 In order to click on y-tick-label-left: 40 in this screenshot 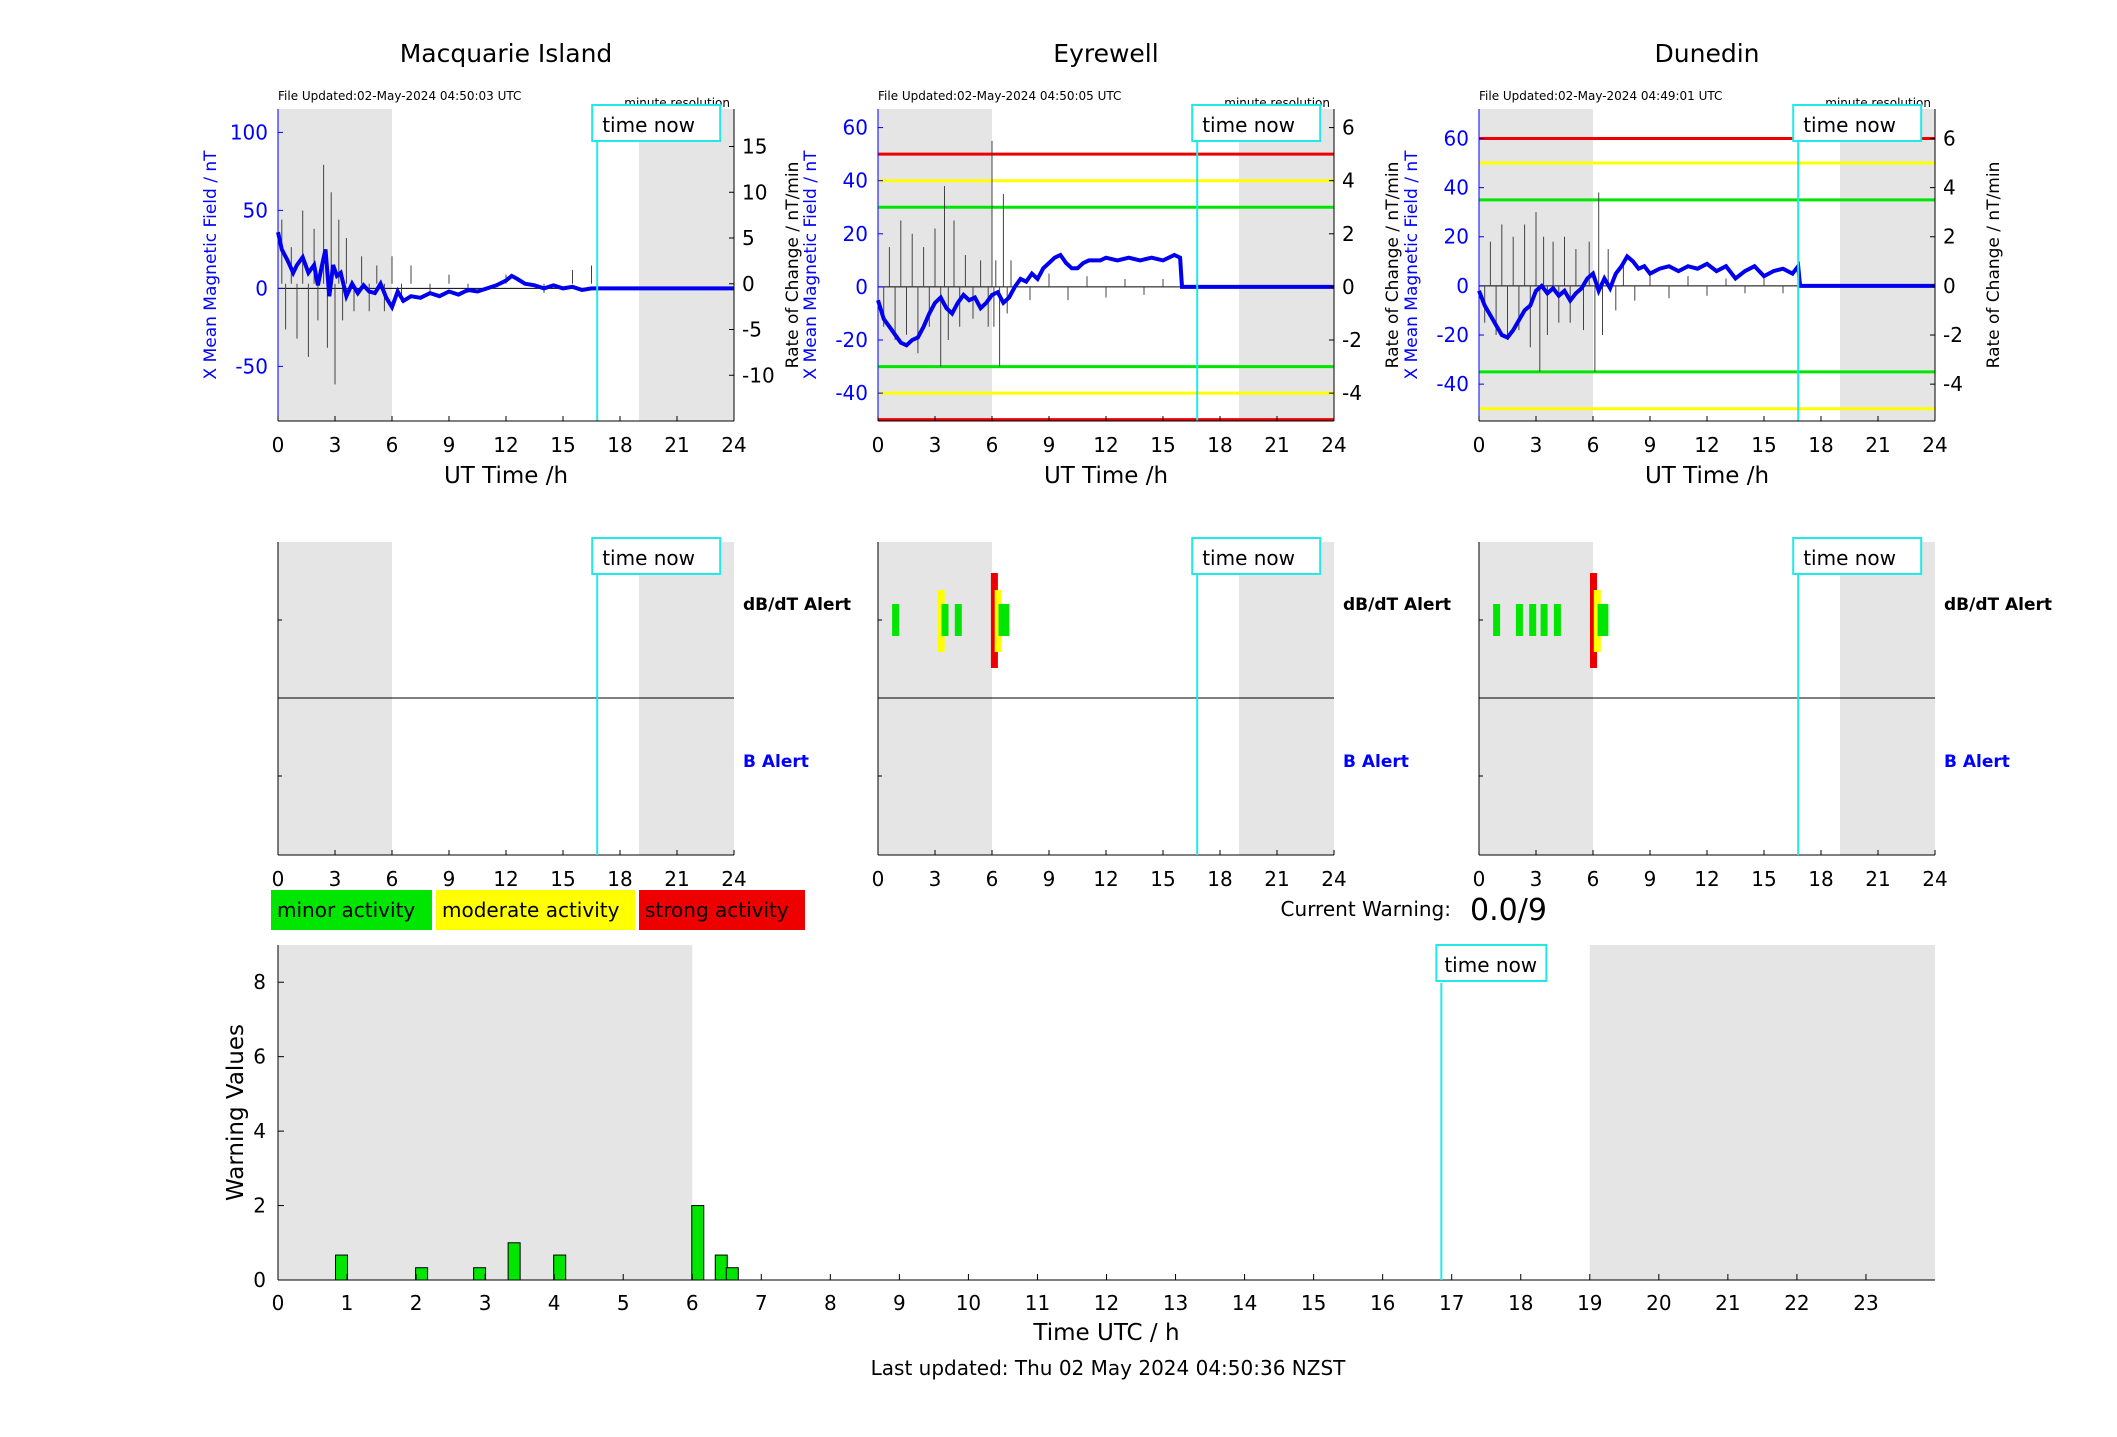, I will do `click(855, 181)`.